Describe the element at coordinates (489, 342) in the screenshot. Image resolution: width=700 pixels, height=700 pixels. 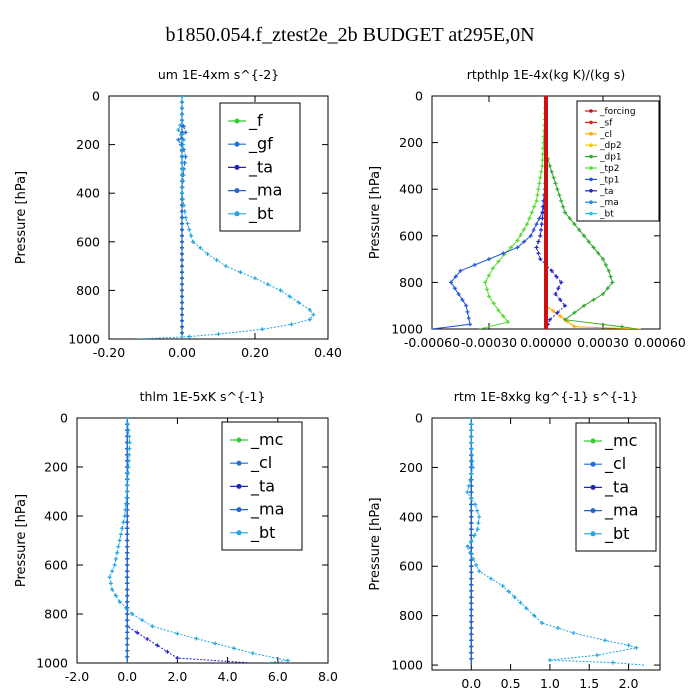
I see `x-tick-label: -0.00030` at that location.